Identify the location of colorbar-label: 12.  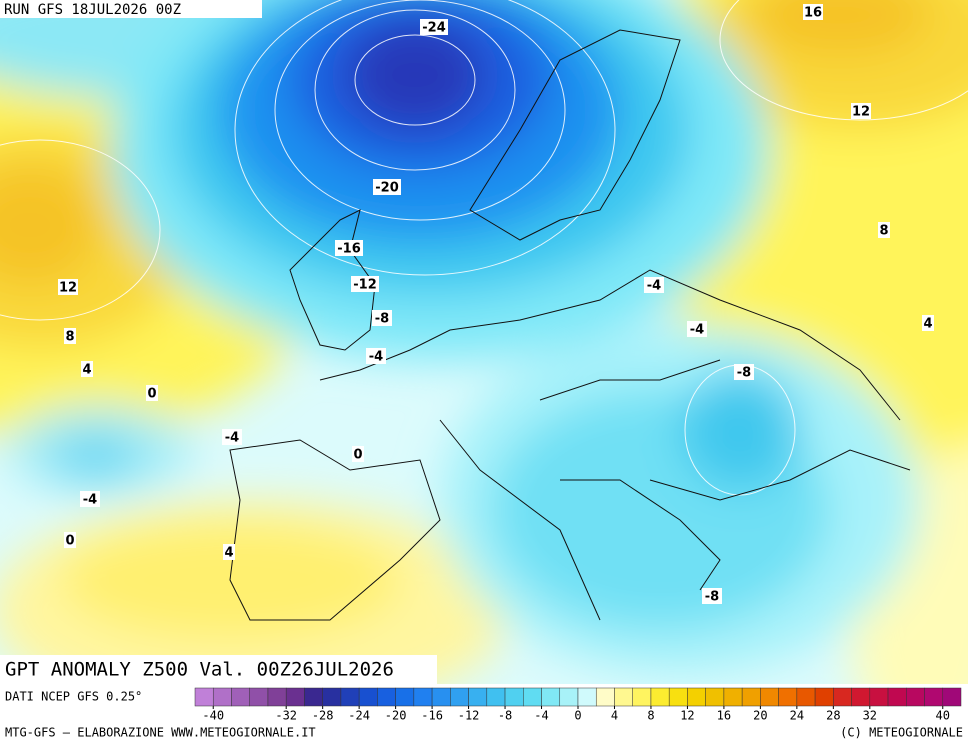
(687, 716).